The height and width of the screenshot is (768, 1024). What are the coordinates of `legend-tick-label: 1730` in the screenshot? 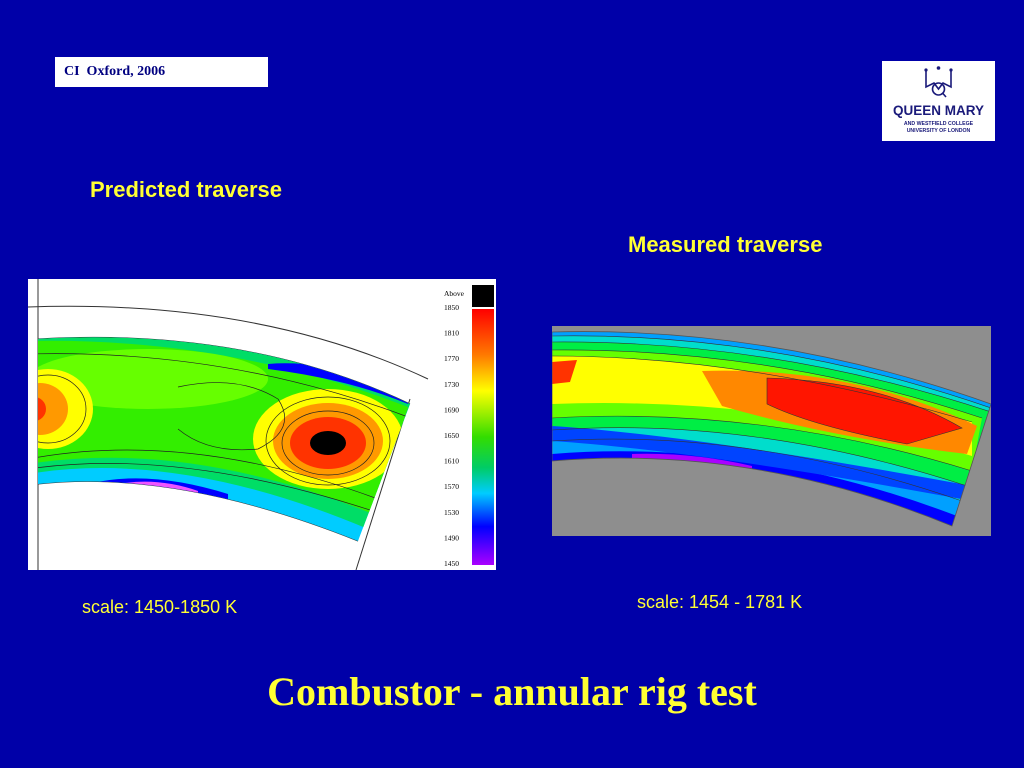 It's located at (451, 384).